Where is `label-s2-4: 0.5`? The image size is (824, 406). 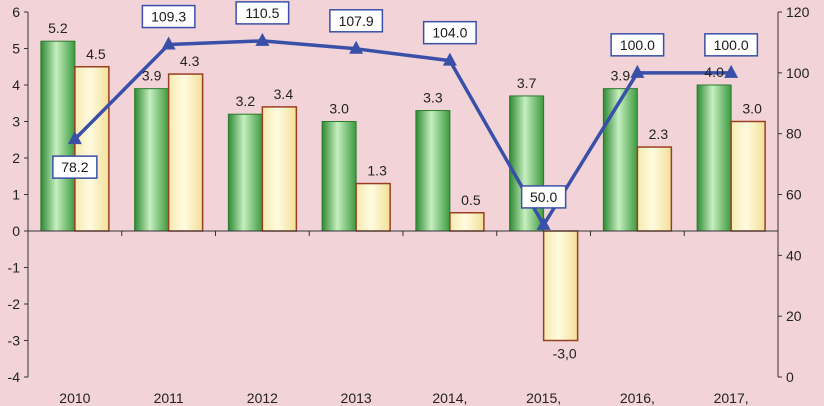 label-s2-4: 0.5 is located at coordinates (471, 200).